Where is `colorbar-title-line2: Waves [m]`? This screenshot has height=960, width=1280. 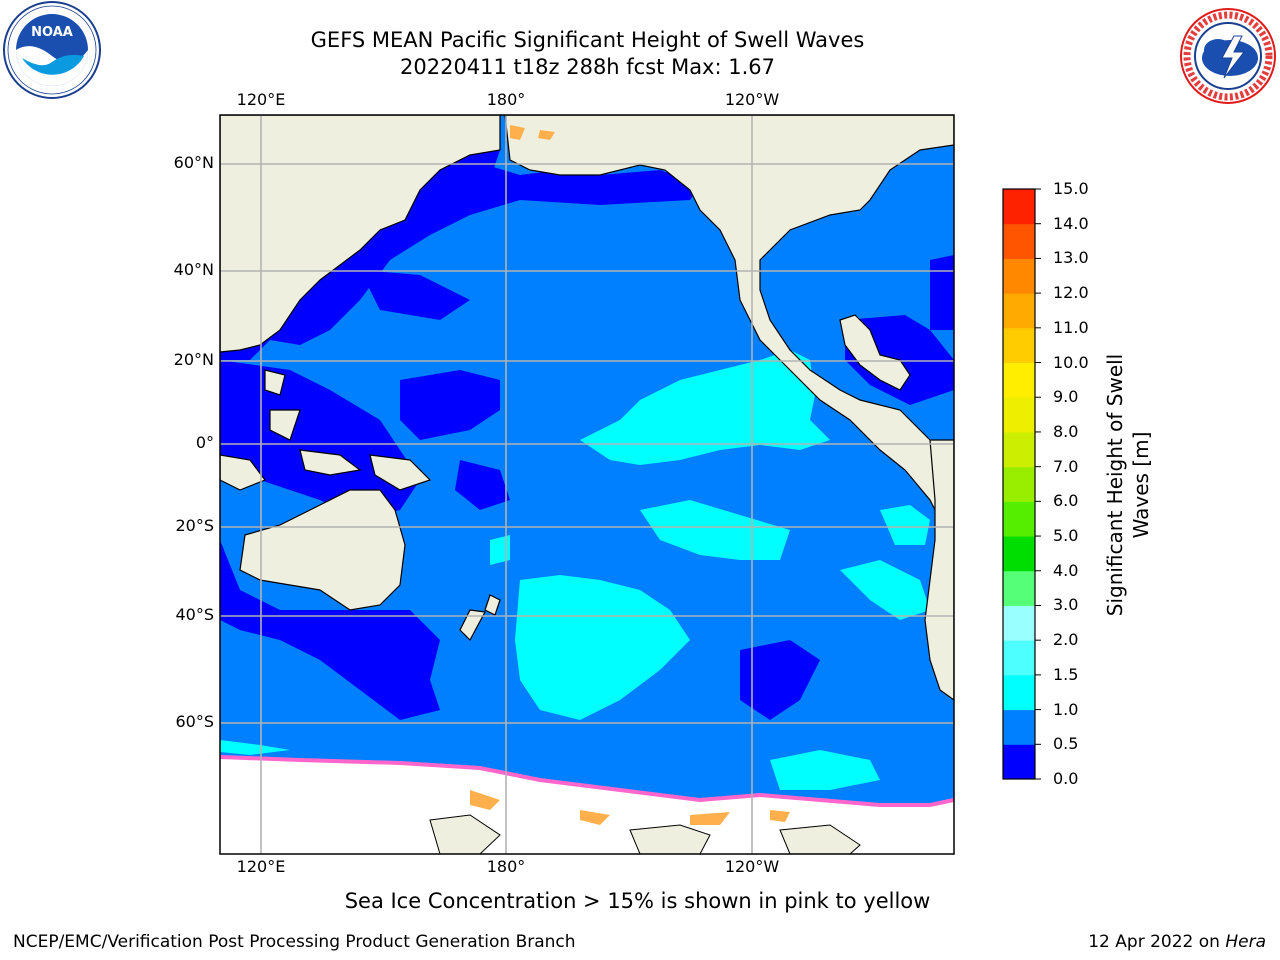
colorbar-title-line2: Waves [m] is located at coordinates (1141, 485).